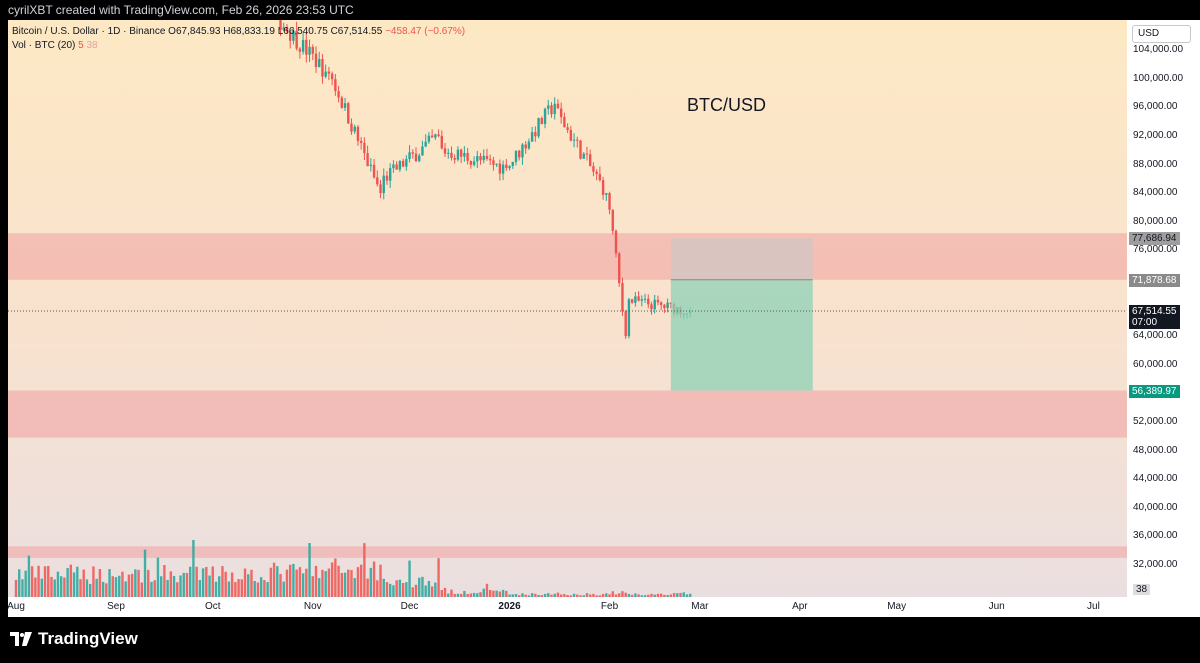 The image size is (1200, 663). What do you see at coordinates (567, 607) in the screenshot?
I see `time-axis: Aug Sep Oct Nov Dec 2026 Feb Mar Apr May Jun Jul` at bounding box center [567, 607].